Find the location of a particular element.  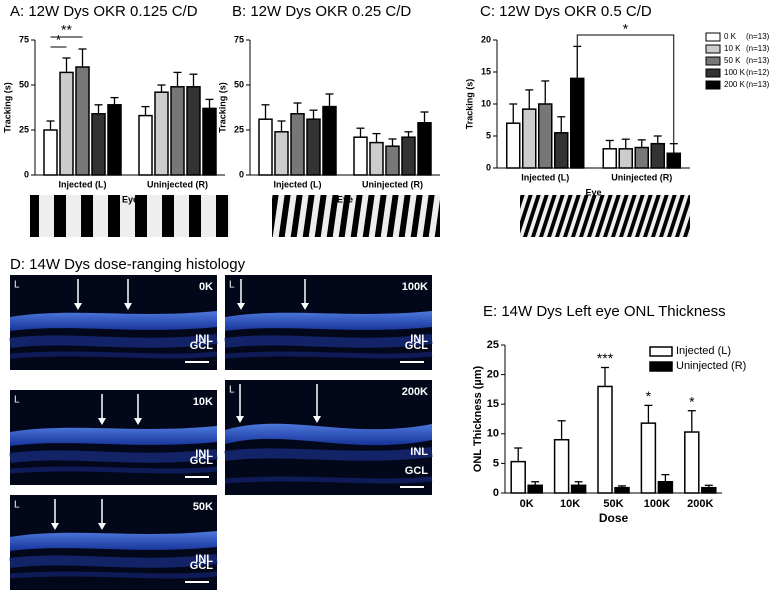

y-tick-label: 10 is located at coordinates (486, 103).